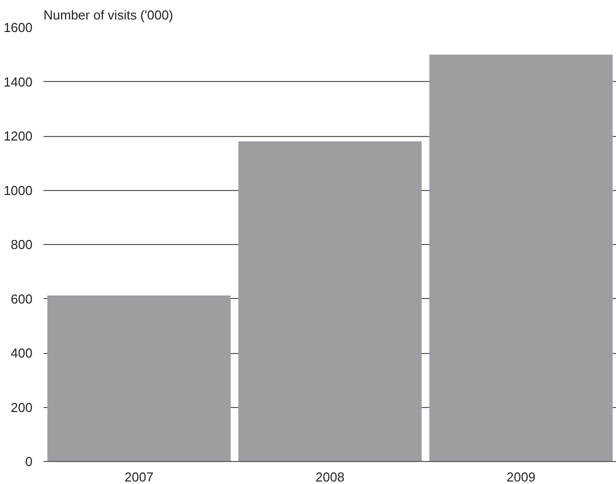  I want to click on x-tick-label: 2008, so click(330, 477).